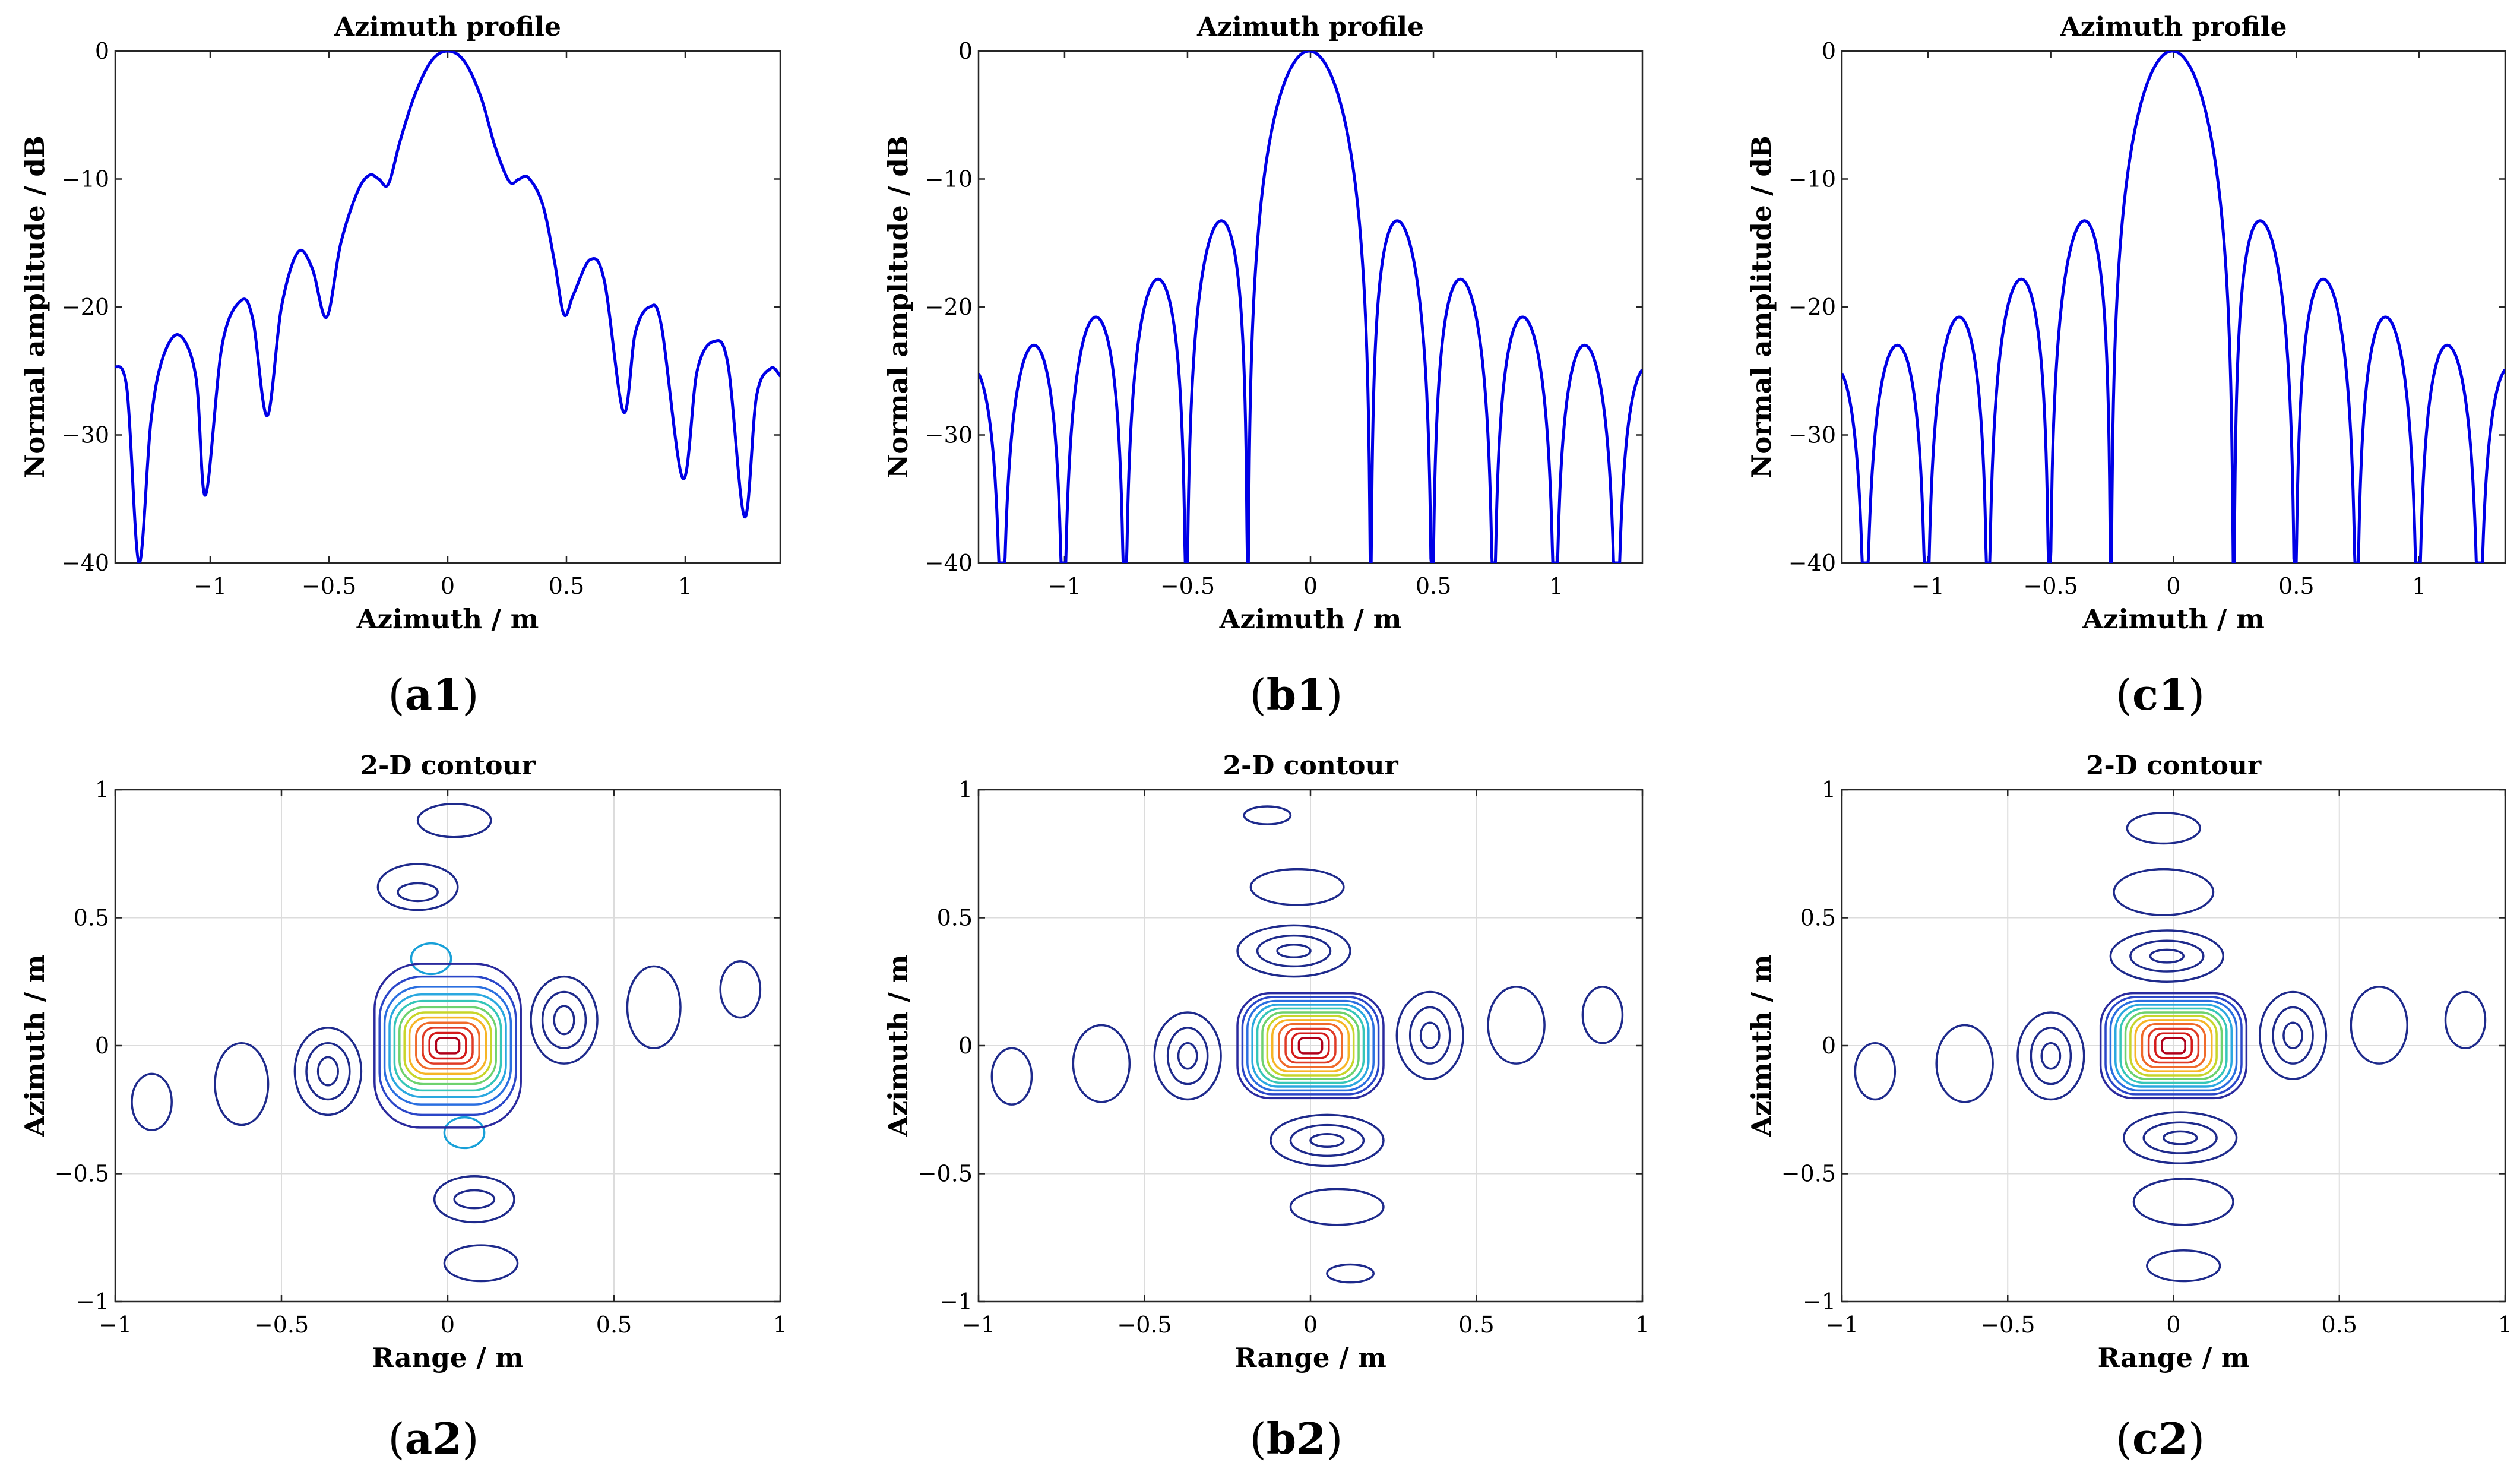  Describe the element at coordinates (1296, 694) in the screenshot. I see `panel-label-b1: (b1)` at that location.